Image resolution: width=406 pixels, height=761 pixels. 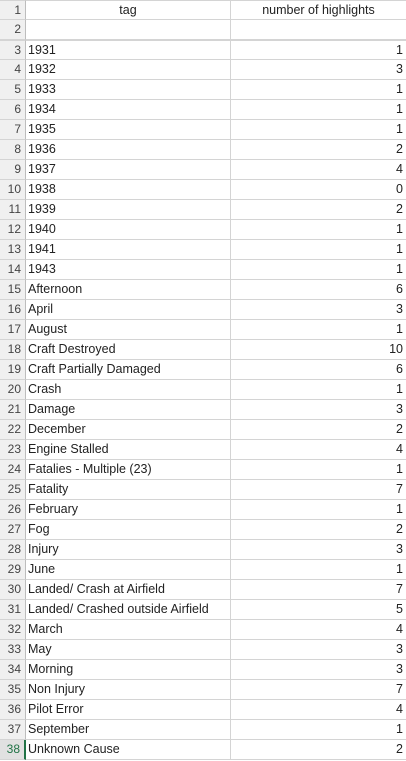 I want to click on tag-cell: 1937, so click(x=128, y=170).